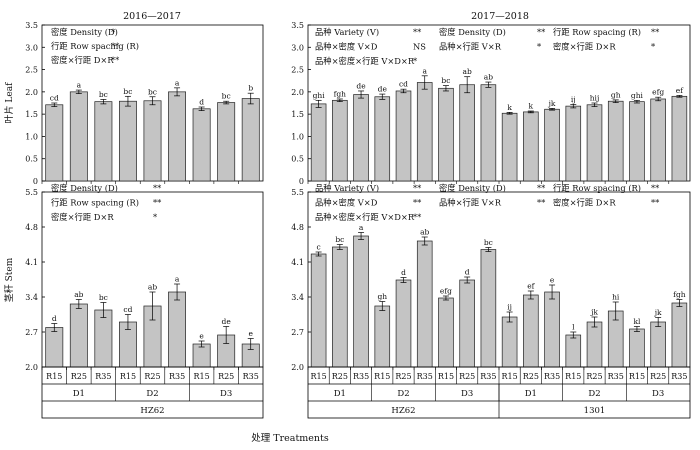  What do you see at coordinates (297, 262) in the screenshot?
I see `bottom-right-ytick-label: 4.1` at bounding box center [297, 262].